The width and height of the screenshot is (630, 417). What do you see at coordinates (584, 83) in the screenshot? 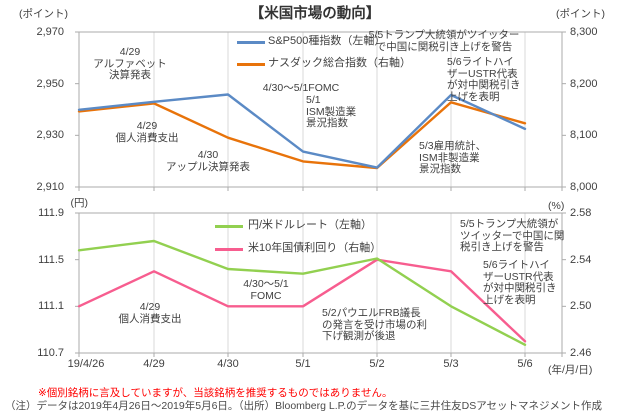
I see `y-axis-tick-label-right: 8,200` at bounding box center [584, 83].